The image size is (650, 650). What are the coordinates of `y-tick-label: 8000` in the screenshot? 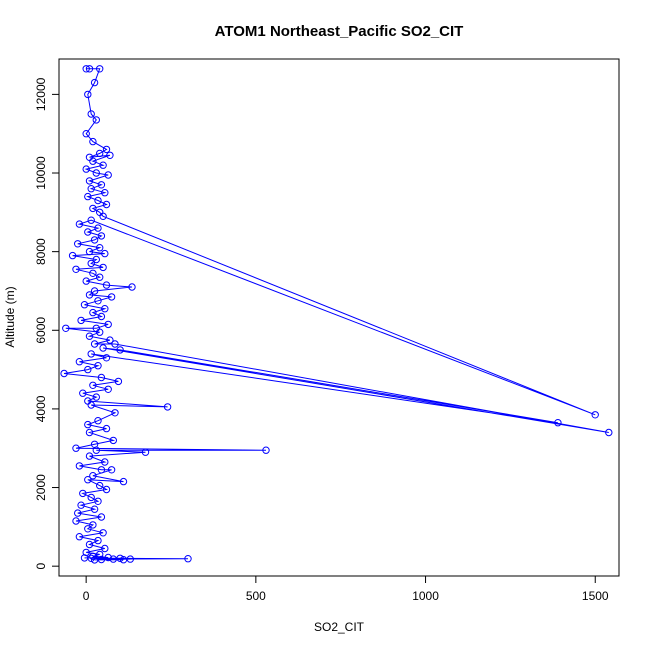 It's located at (41, 251).